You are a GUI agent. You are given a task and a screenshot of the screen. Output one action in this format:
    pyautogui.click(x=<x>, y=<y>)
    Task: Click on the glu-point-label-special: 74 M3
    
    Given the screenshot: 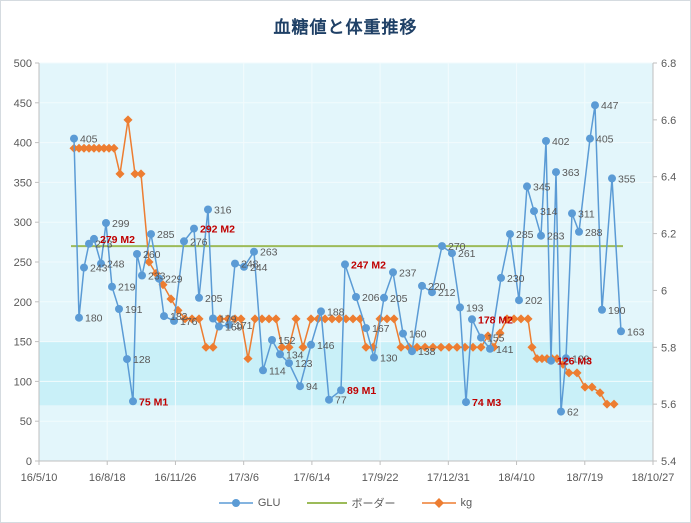 What is the action you would take?
    pyautogui.click(x=486, y=403)
    